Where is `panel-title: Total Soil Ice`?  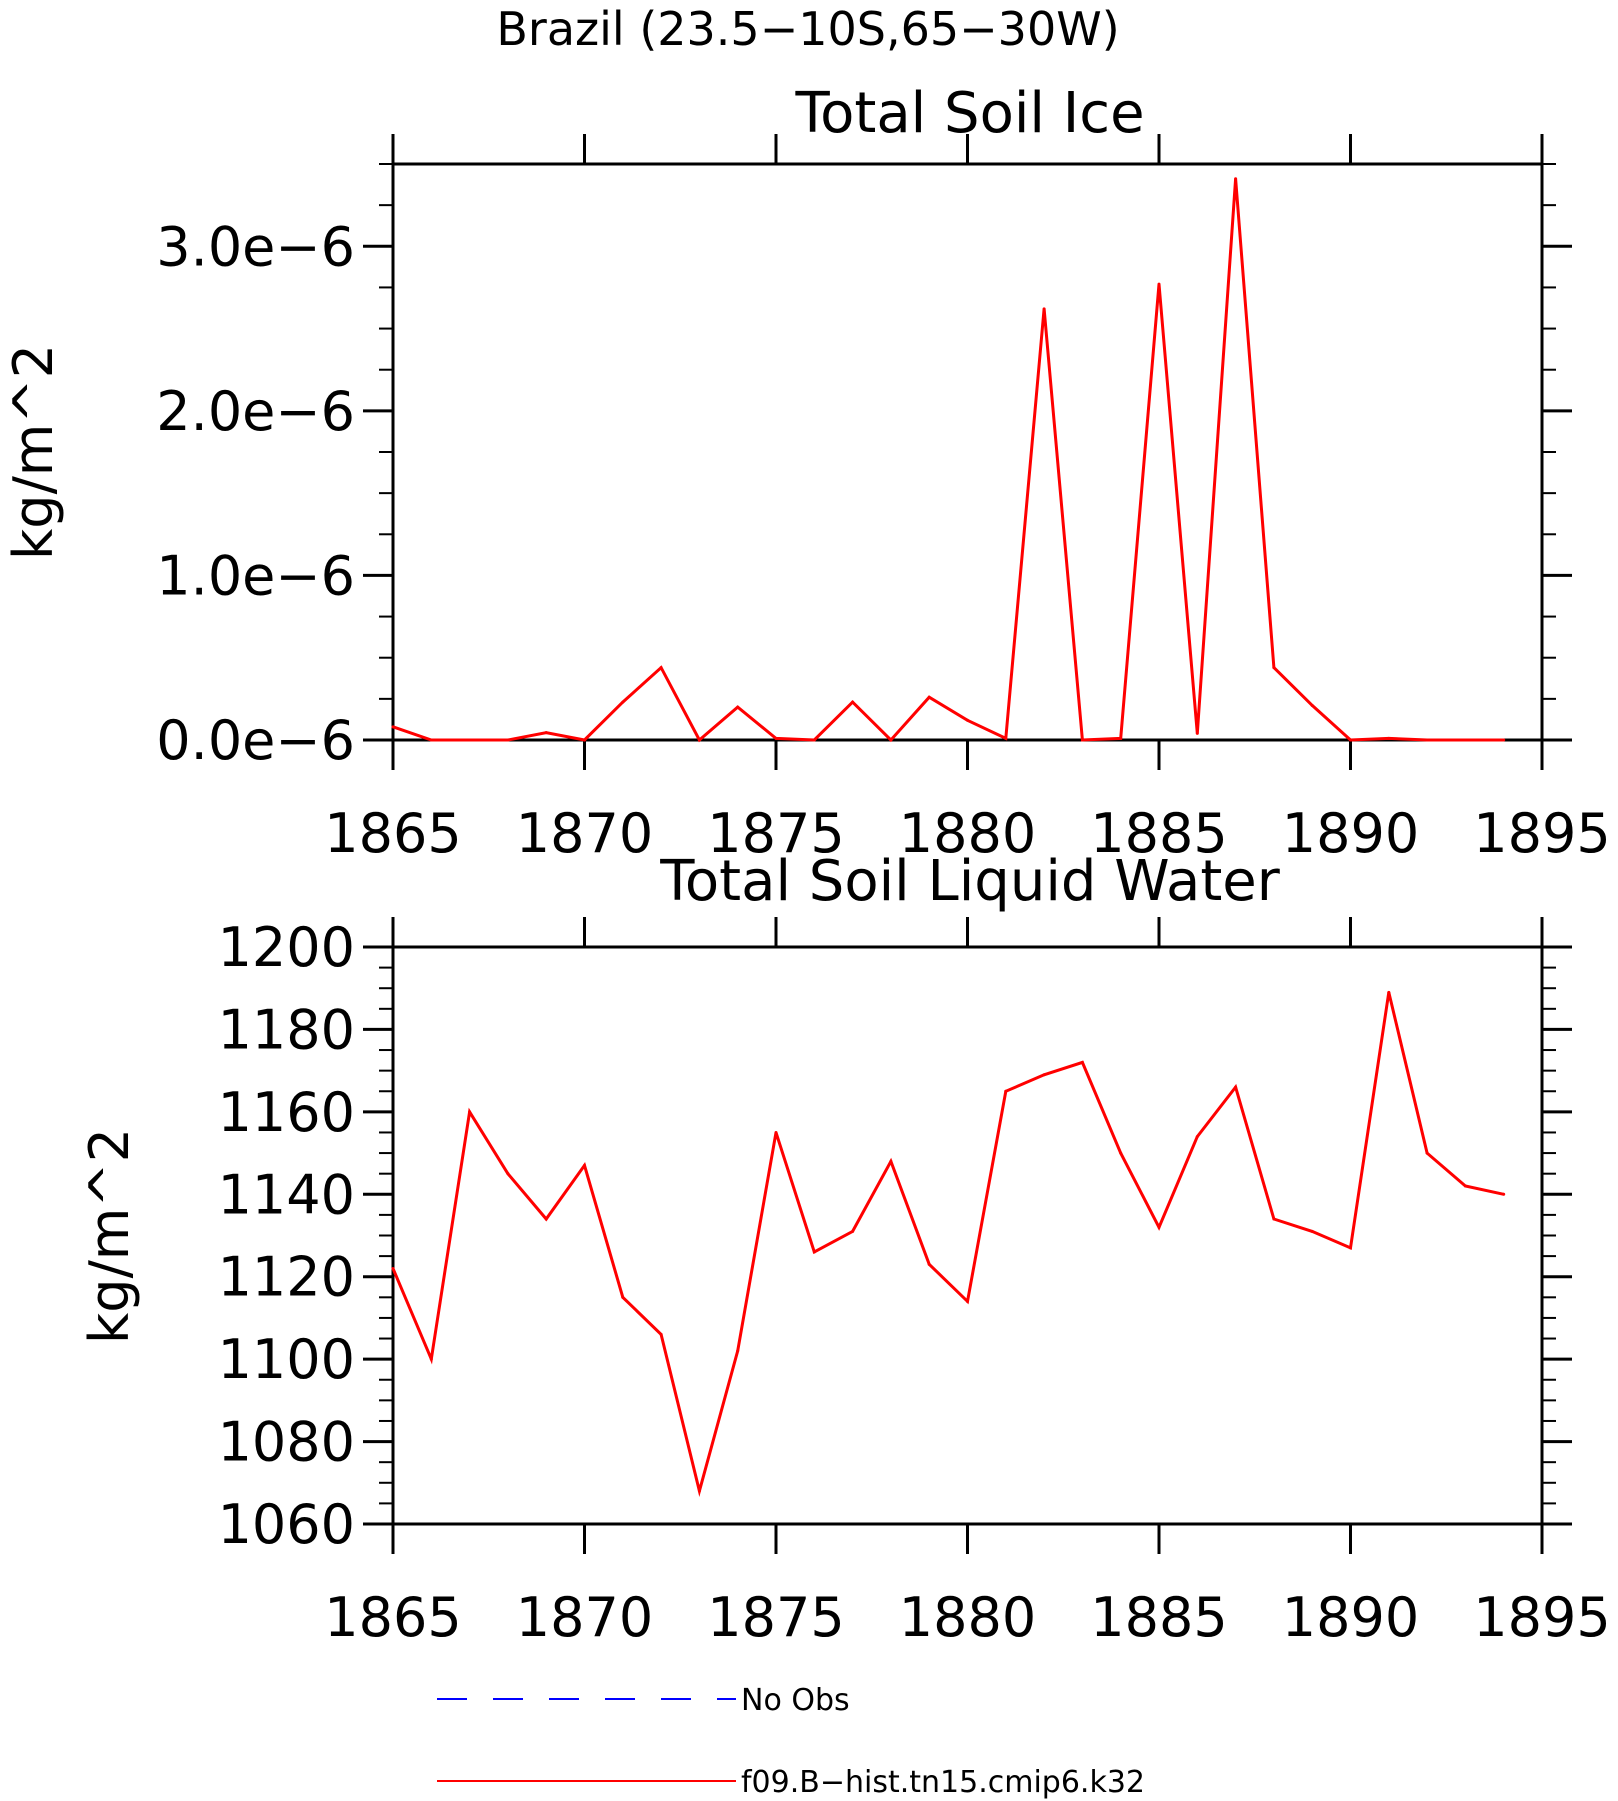
panel-title: Total Soil Ice is located at coordinates (969, 113).